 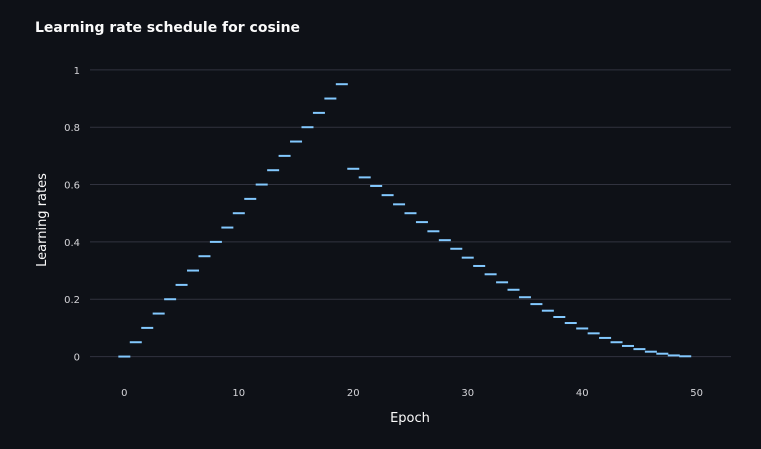 What do you see at coordinates (72, 215) in the screenshot?
I see `y-axis-ticks: 0 0.2 0.4 0.6 0.8 1` at bounding box center [72, 215].